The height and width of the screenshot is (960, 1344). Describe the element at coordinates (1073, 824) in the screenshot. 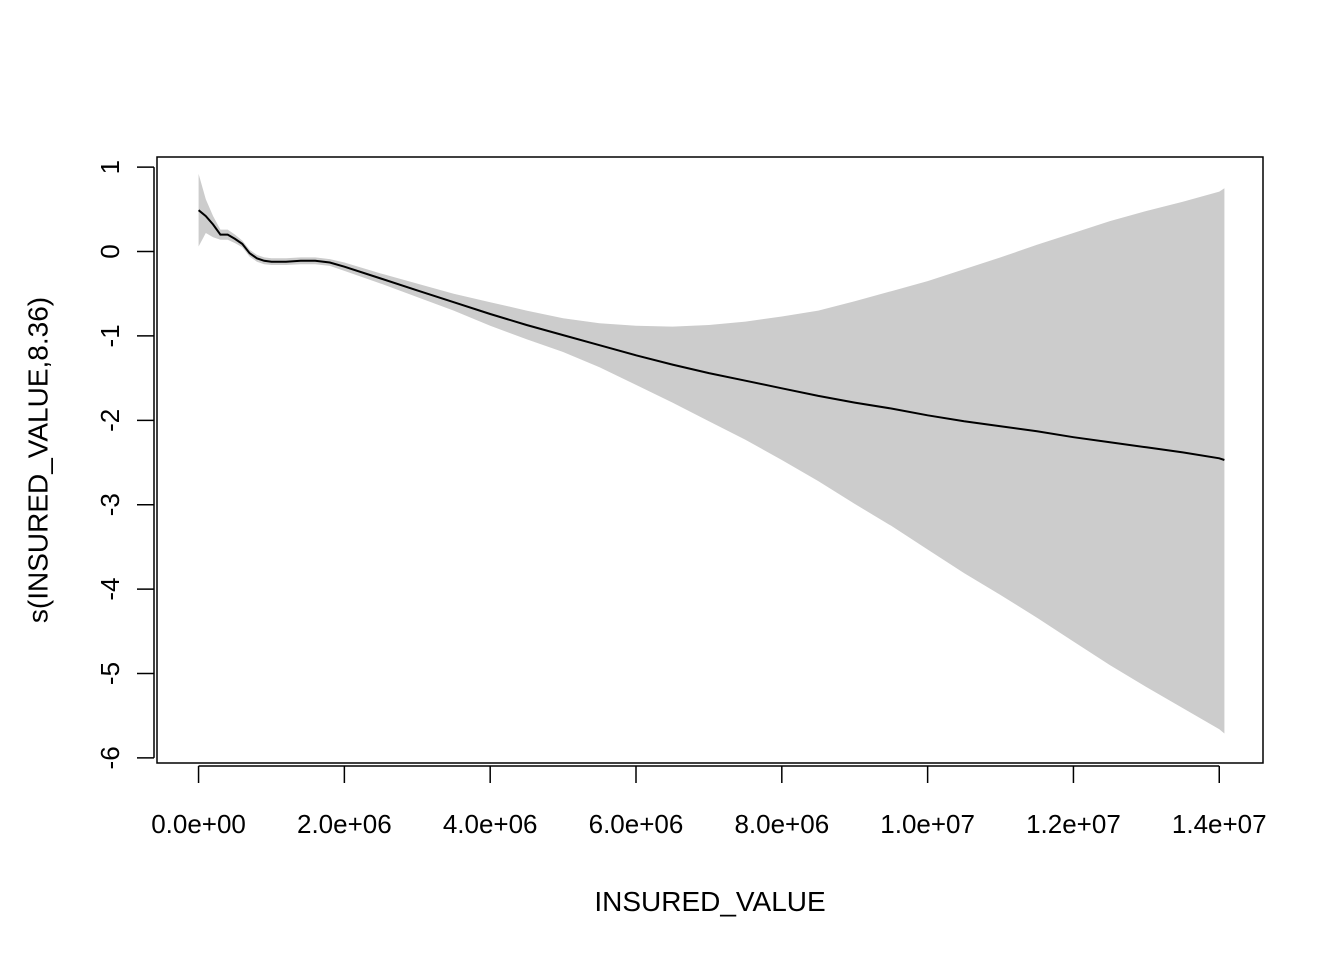

I see `x-tick-label: 1.2e+07` at that location.